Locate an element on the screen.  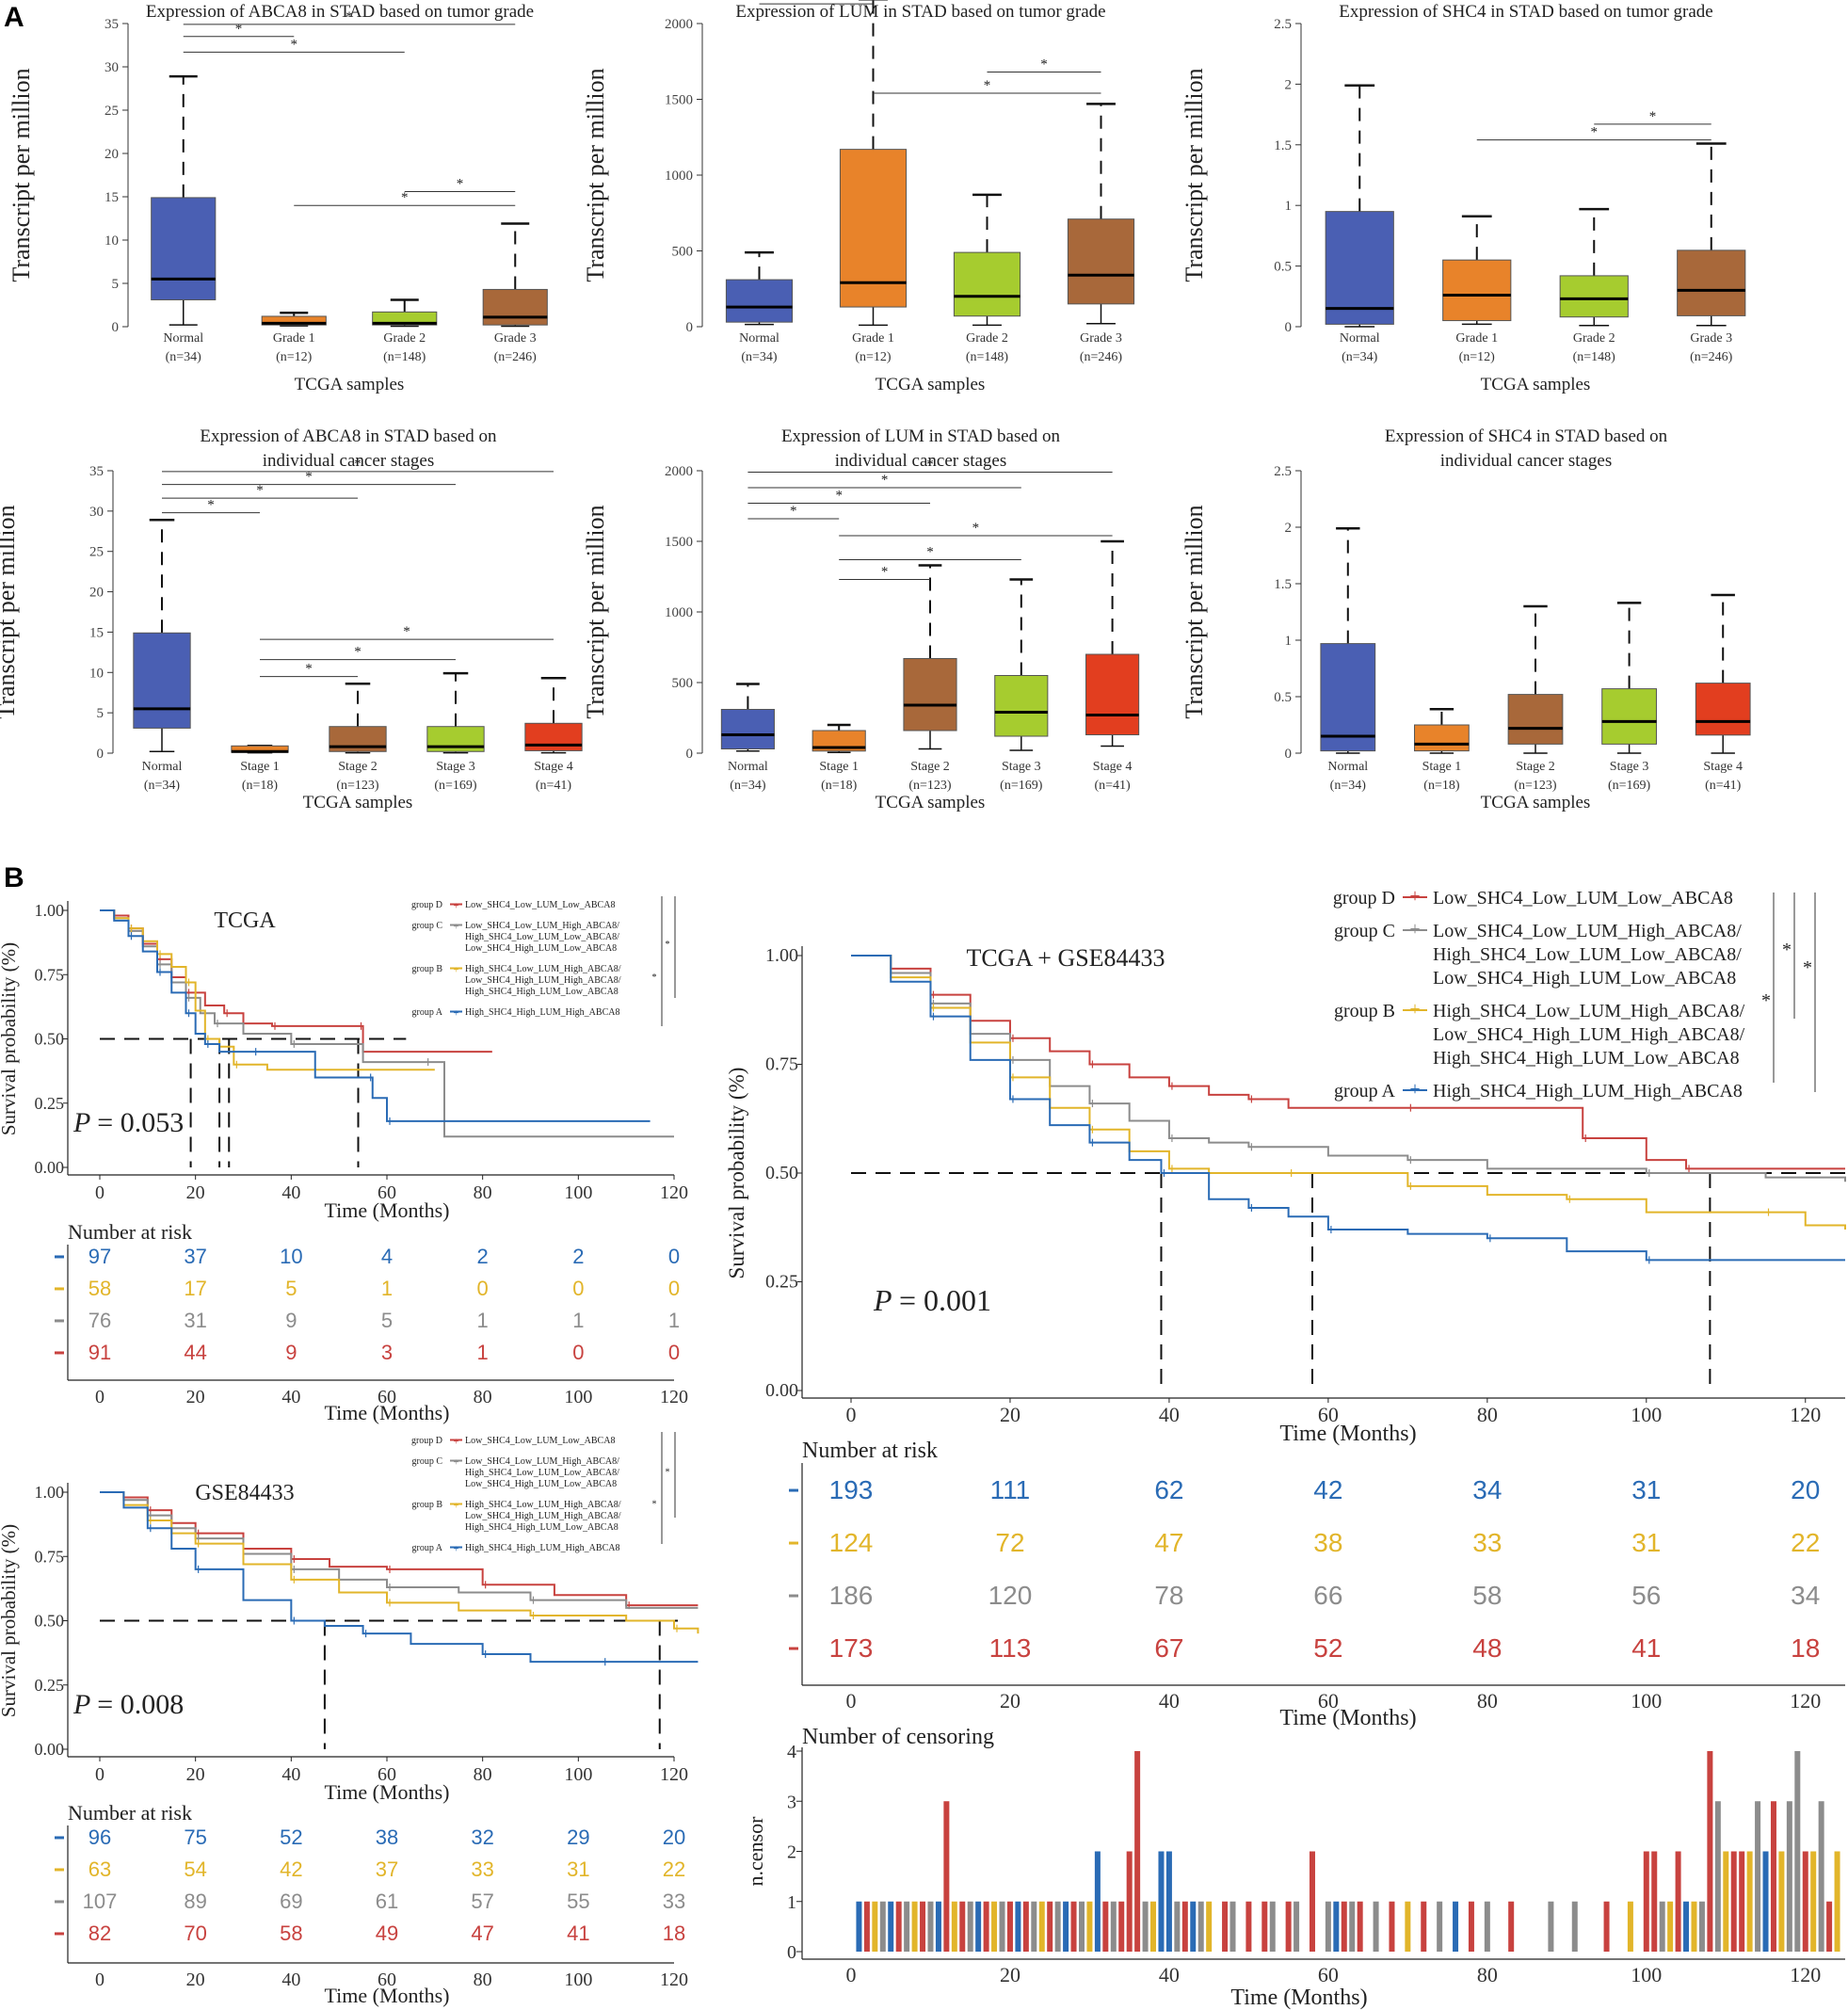
x-axis-title: TCGA samples is located at coordinates (931, 802).